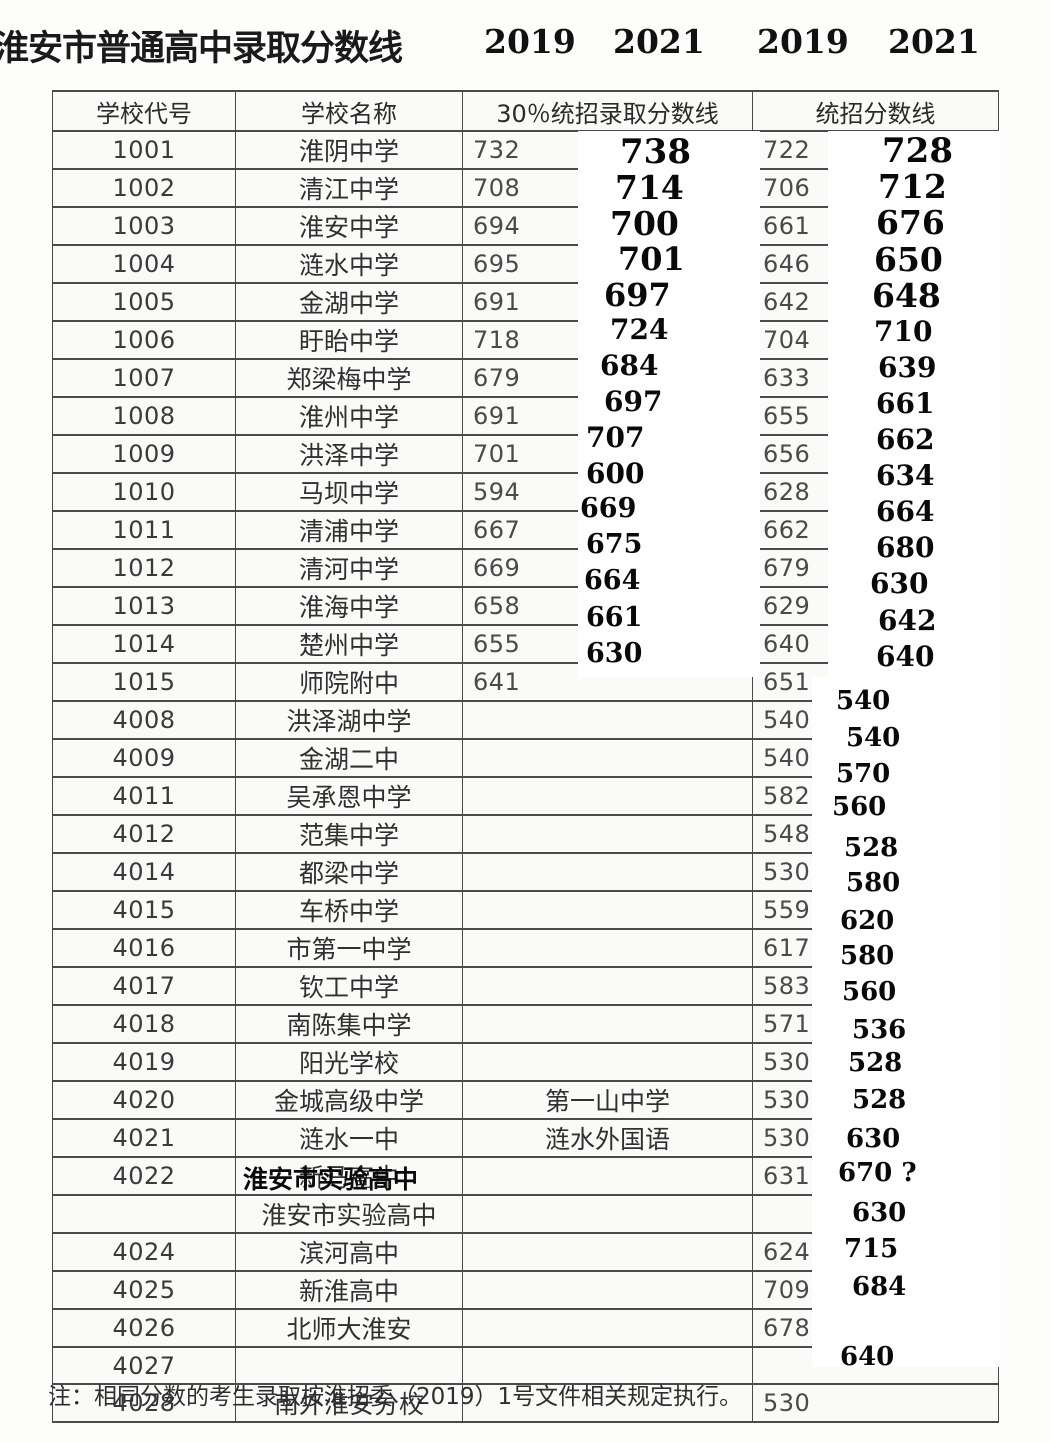 The image size is (1050, 1442). I want to click on cell-school-name: 淮州中学, so click(349, 416).